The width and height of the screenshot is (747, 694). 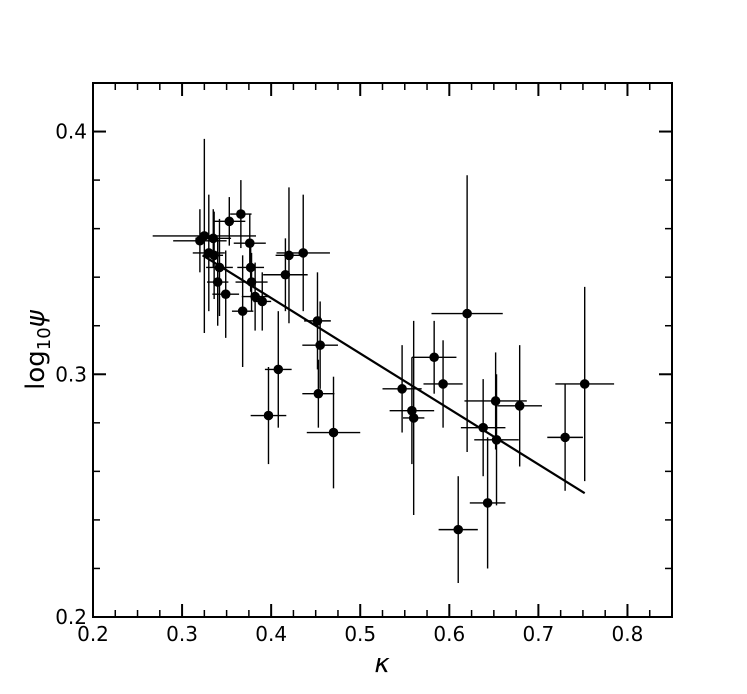 I want to click on x-tick-label: 0.6, so click(x=449, y=634).